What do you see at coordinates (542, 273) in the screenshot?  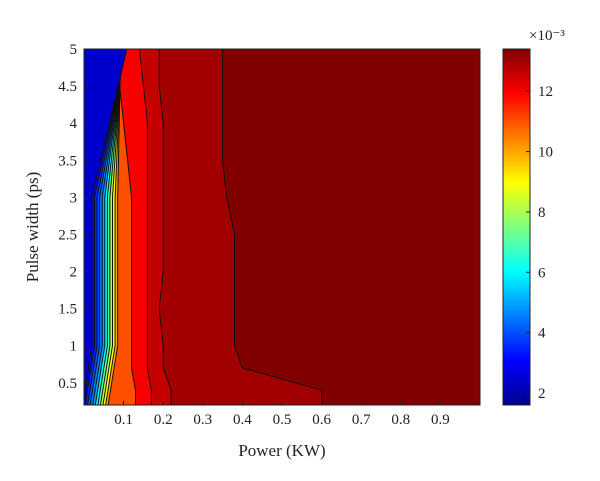 I see `colorbar-tick-label: 6` at bounding box center [542, 273].